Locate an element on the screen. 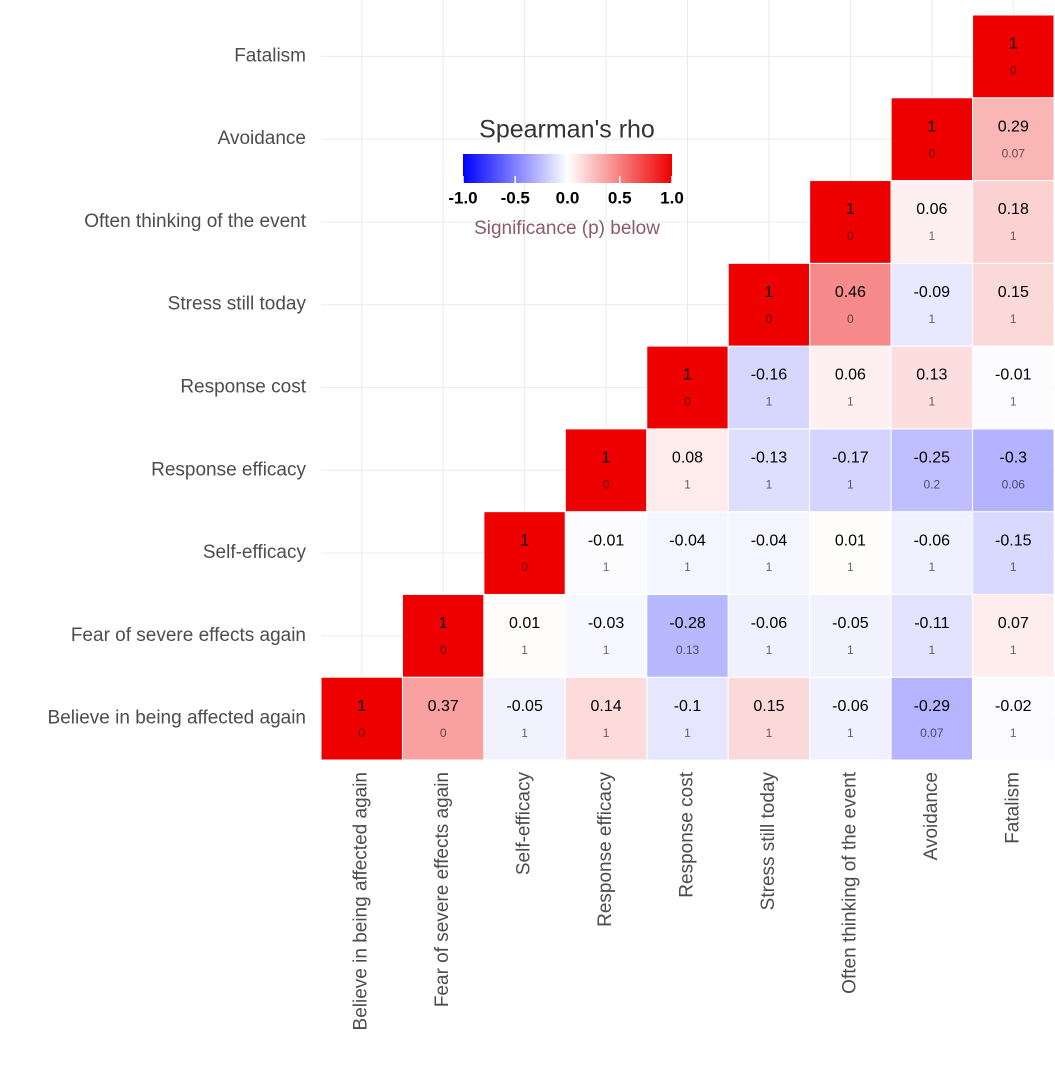  rho-label: 0.08 is located at coordinates (687, 457).